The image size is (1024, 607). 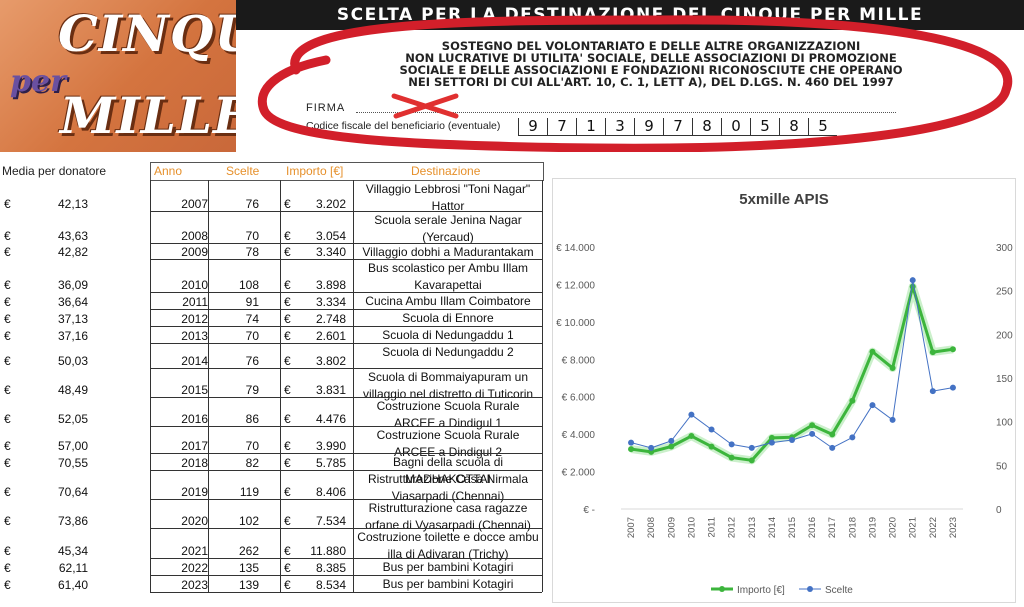 What do you see at coordinates (648, 127) in the screenshot?
I see `cf-digit: 9` at bounding box center [648, 127].